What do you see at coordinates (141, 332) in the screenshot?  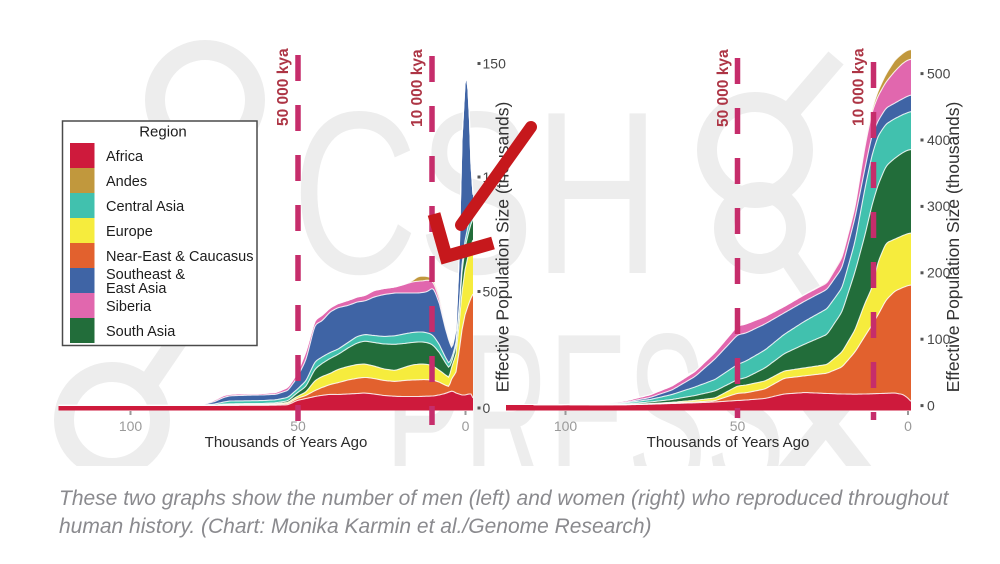 I see `svg-text: South Asia` at bounding box center [141, 332].